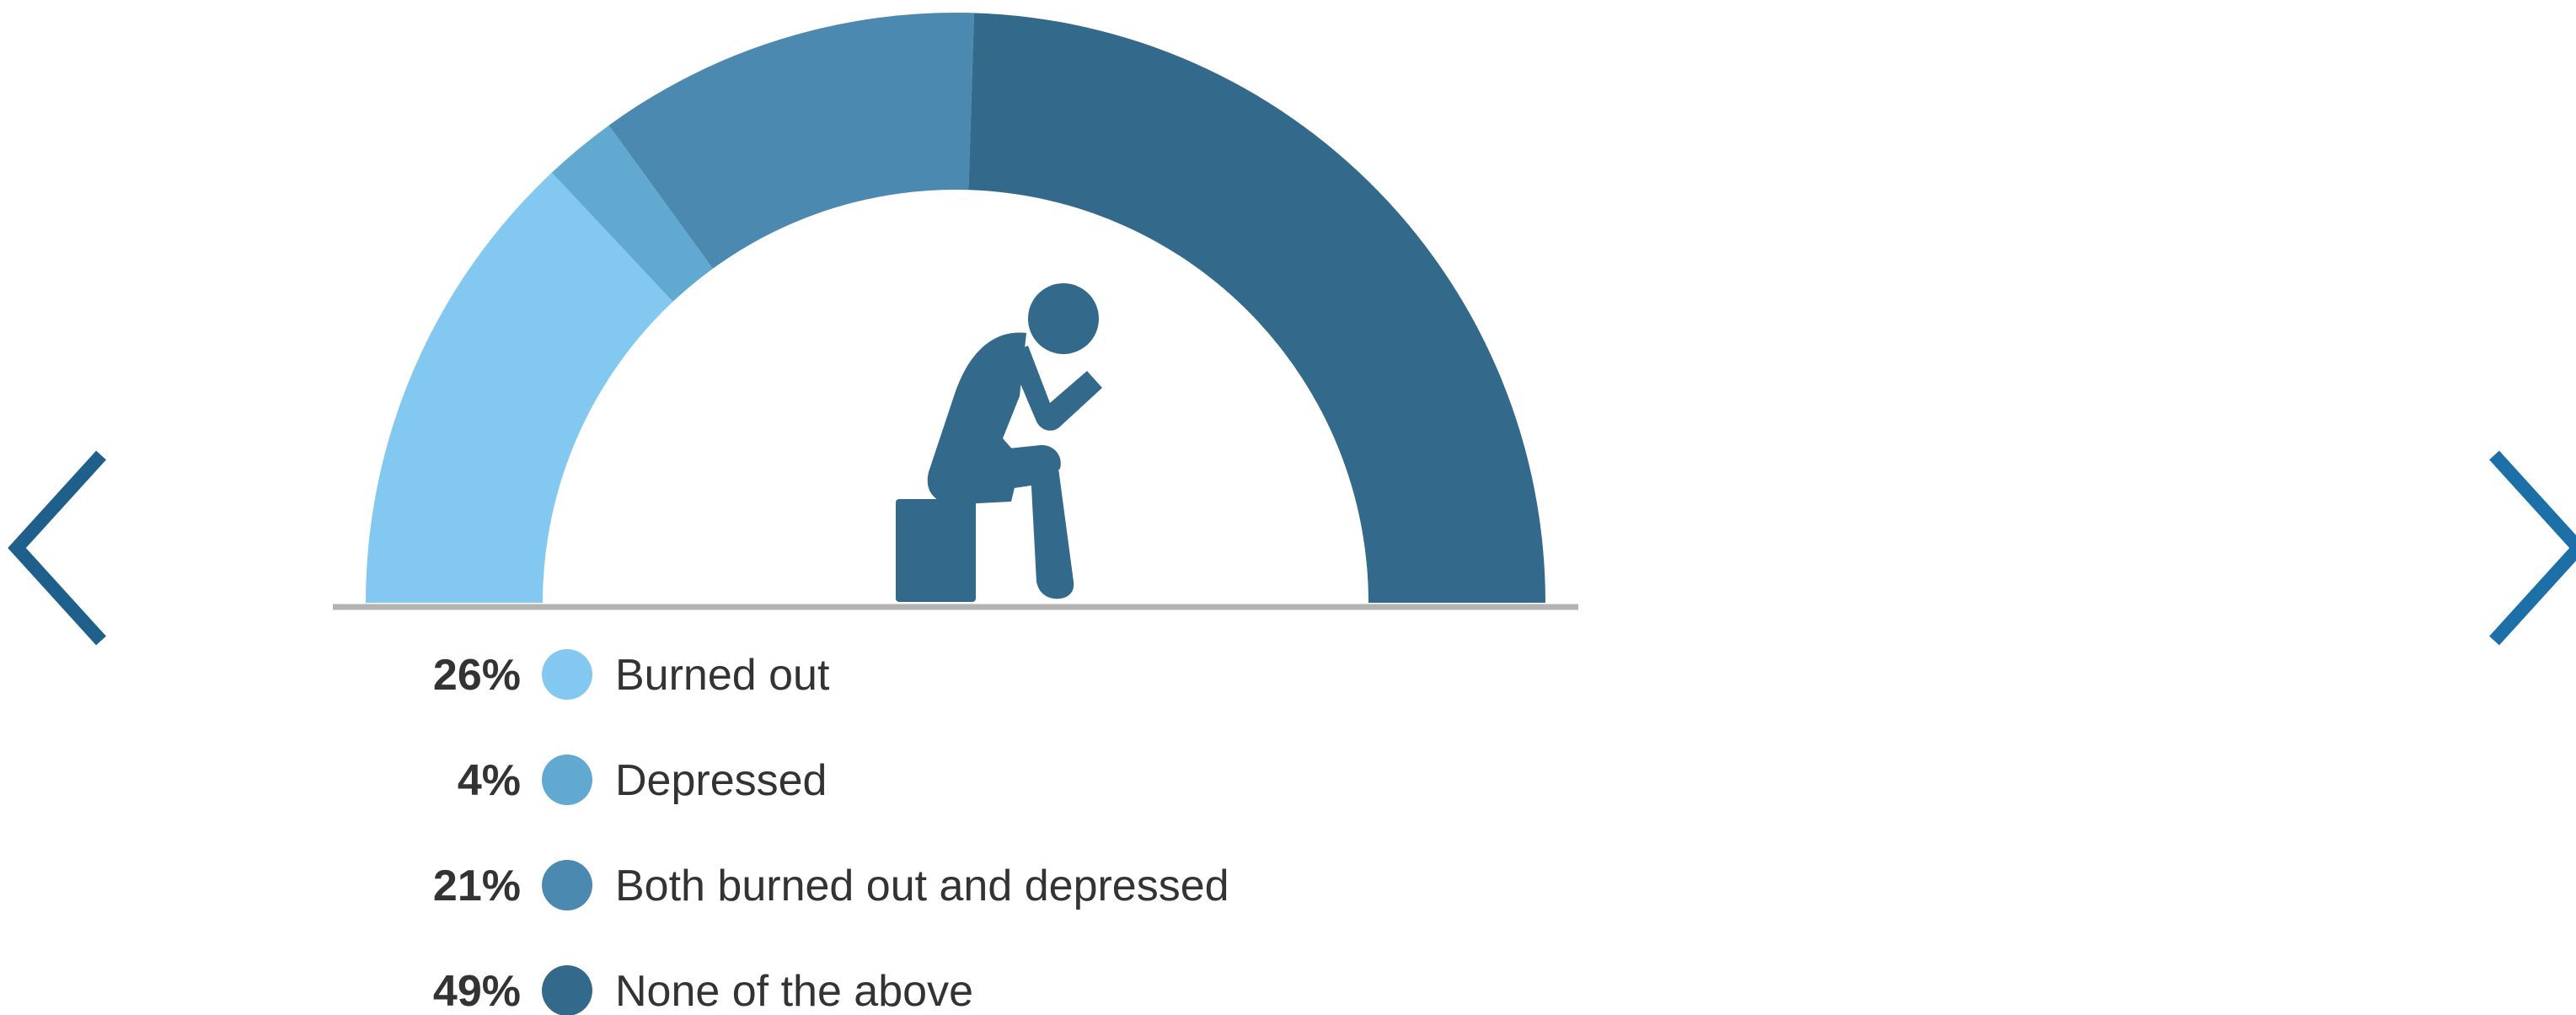 This screenshot has width=2576, height=1015. I want to click on legend-percent: 4%, so click(490, 780).